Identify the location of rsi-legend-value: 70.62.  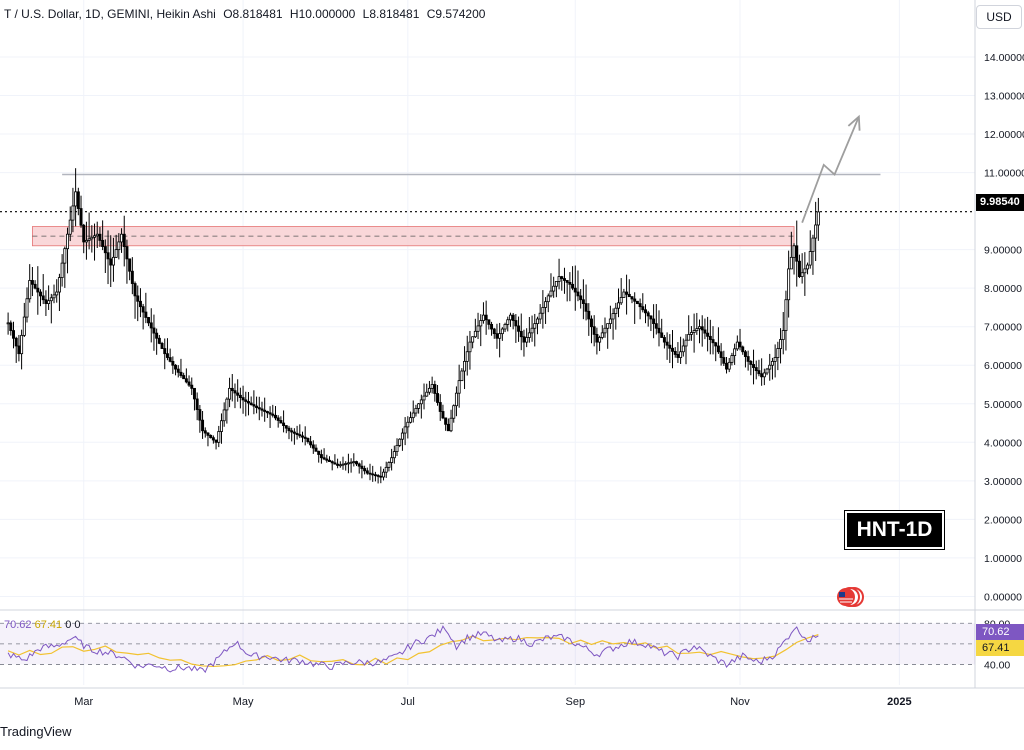
(18, 625).